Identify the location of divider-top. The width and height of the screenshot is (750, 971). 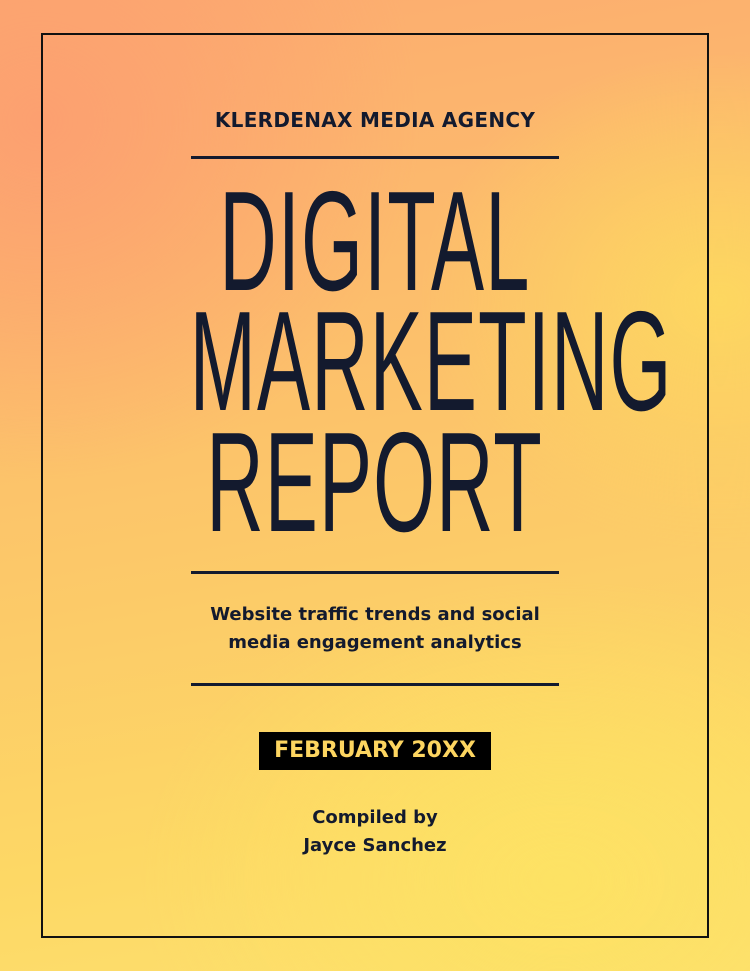
(375, 157).